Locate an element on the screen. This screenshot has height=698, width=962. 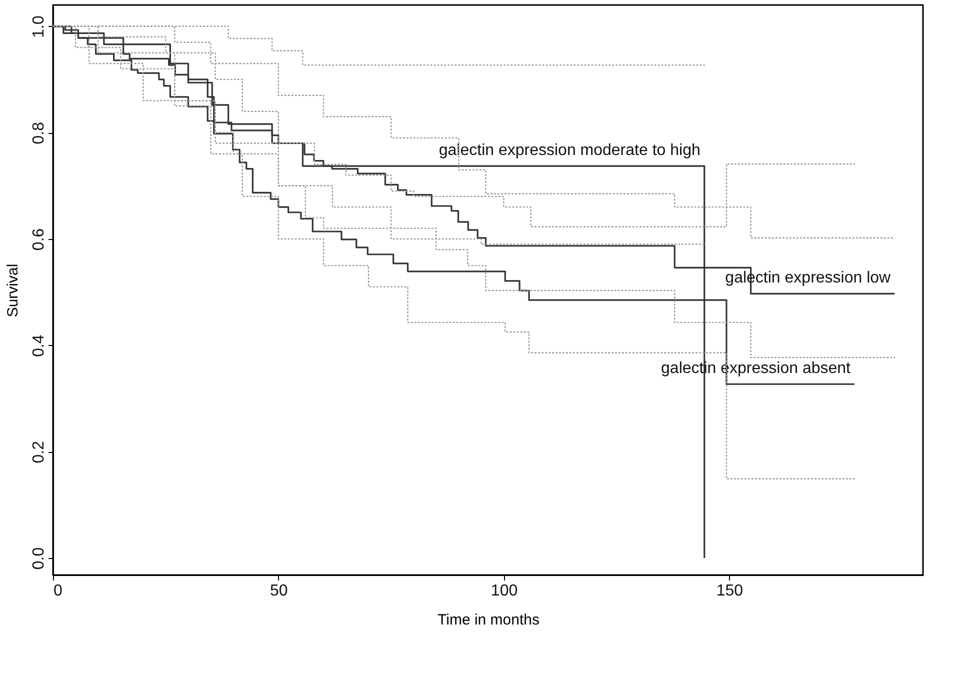
y-tick-label: 0.6 is located at coordinates (39, 239).